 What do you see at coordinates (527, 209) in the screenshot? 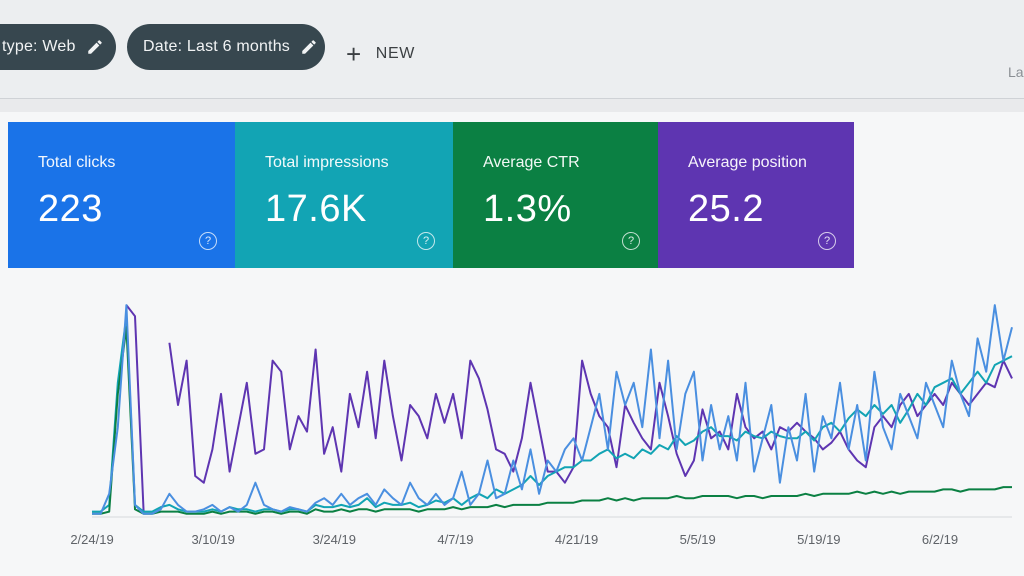
I see `metric-value: 1.3%` at bounding box center [527, 209].